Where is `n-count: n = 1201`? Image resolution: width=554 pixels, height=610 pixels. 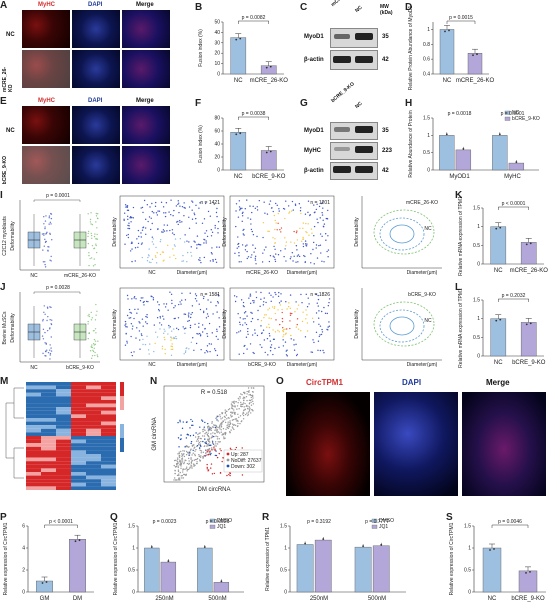
n-count: n = 1201 is located at coordinates (320, 203).